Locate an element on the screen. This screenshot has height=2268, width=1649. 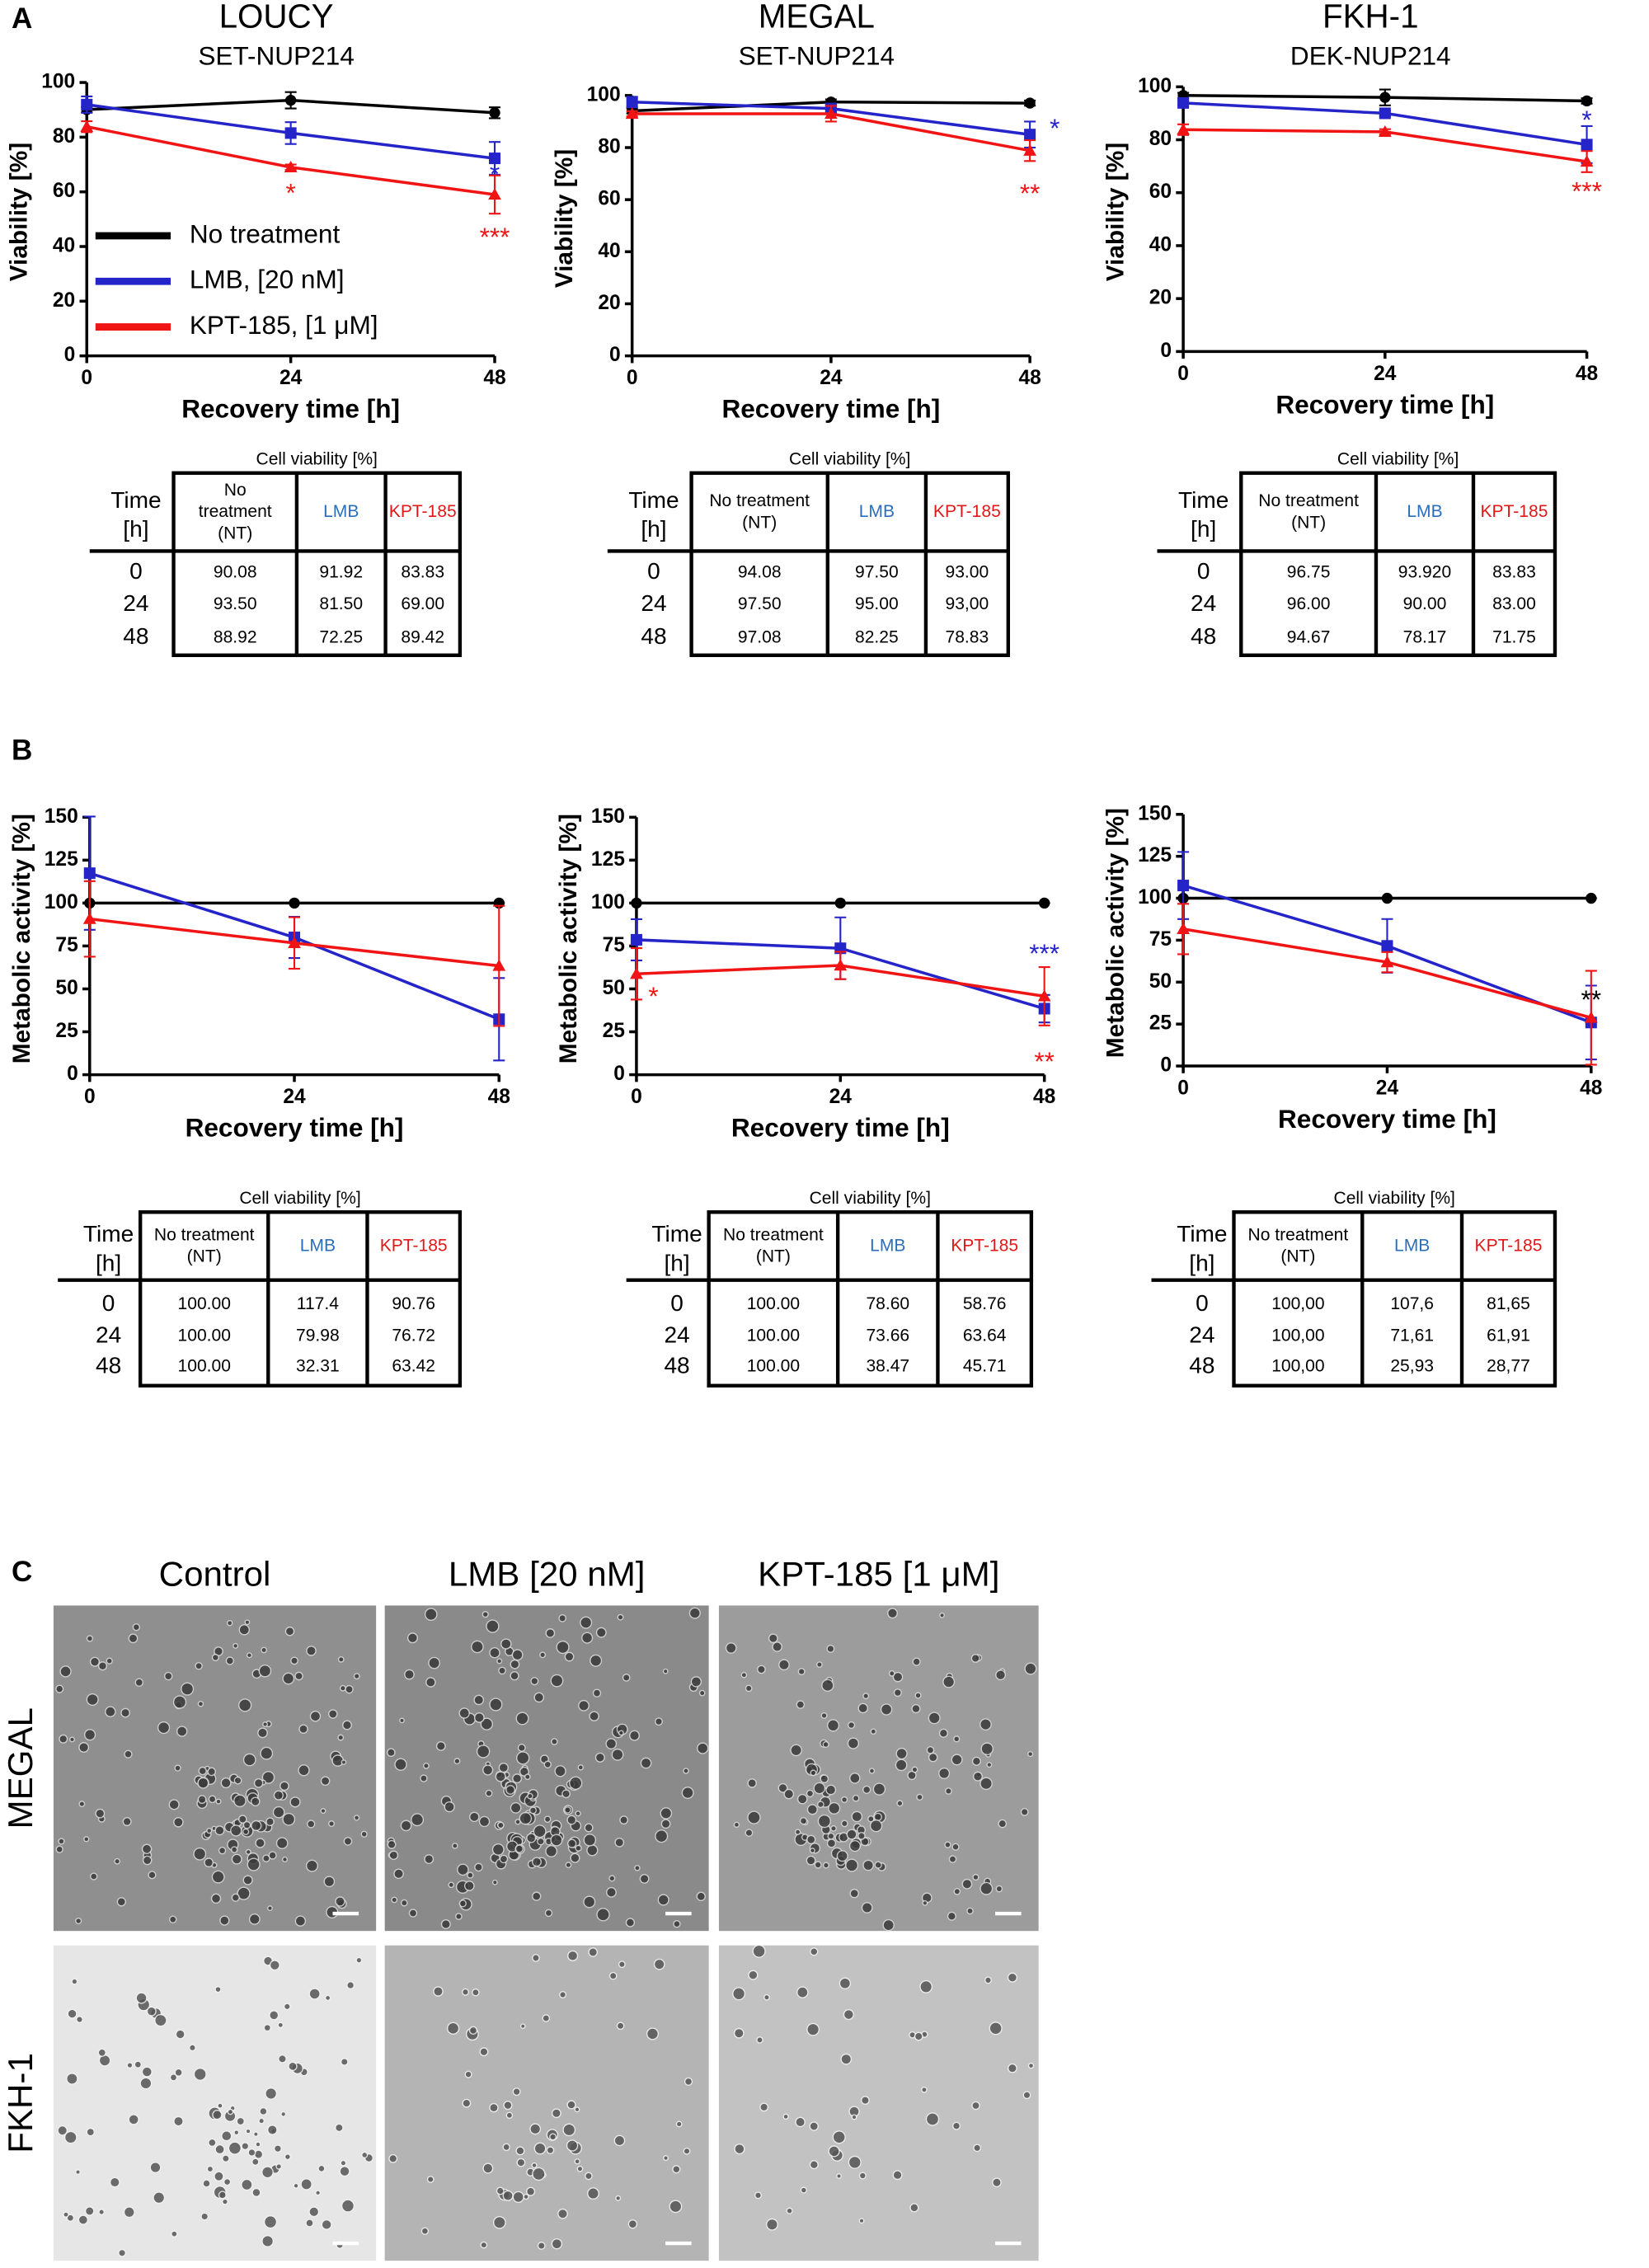
table-cell: 0 is located at coordinates (1202, 1303).